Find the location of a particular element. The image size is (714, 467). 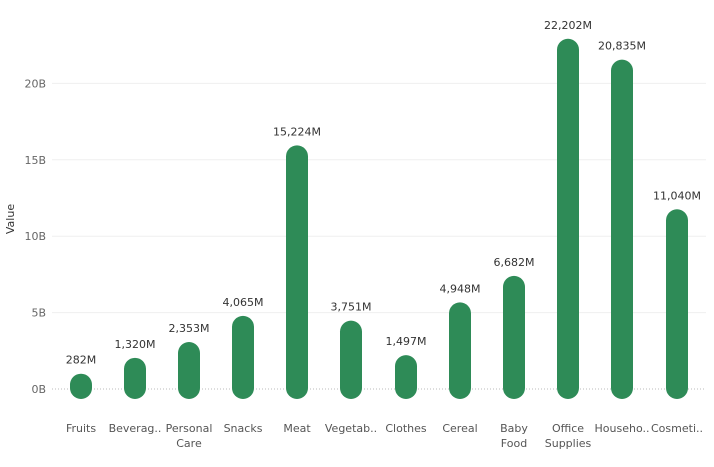

x-tick-label: Cosmeti.. is located at coordinates (677, 428).